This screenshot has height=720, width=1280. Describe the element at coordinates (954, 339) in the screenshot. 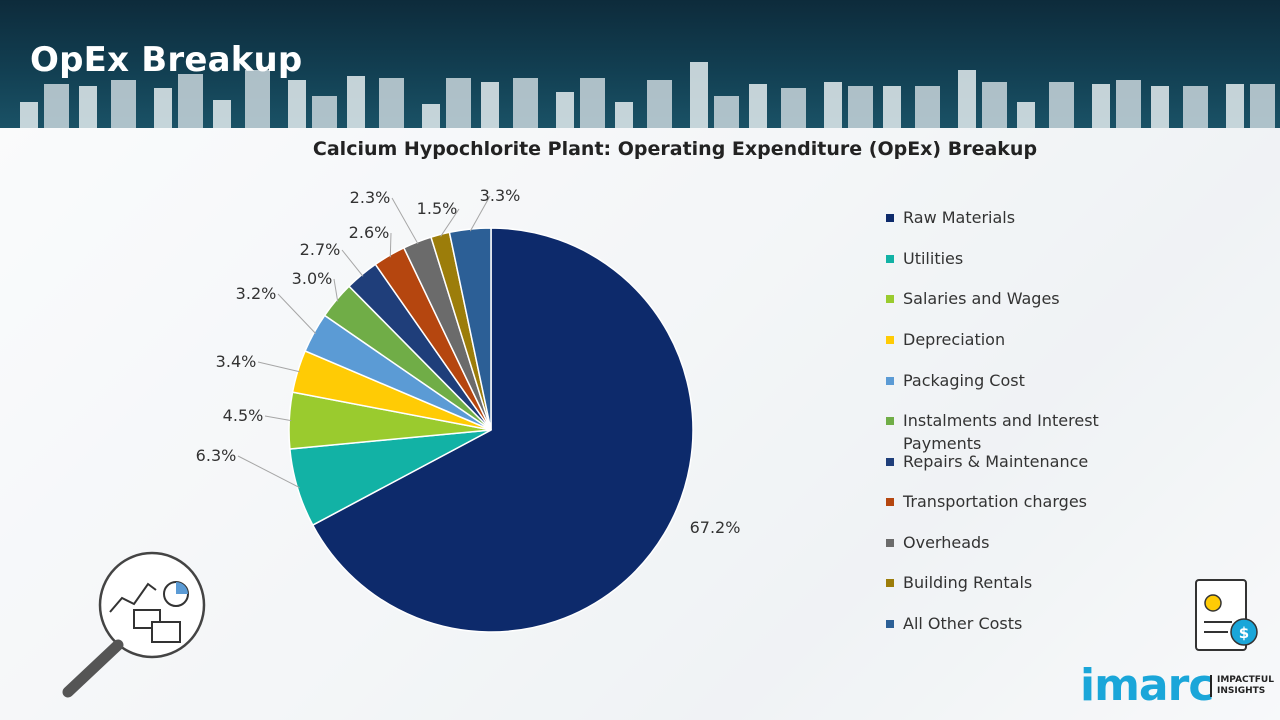

I see `legend-label: Depreciation` at that location.